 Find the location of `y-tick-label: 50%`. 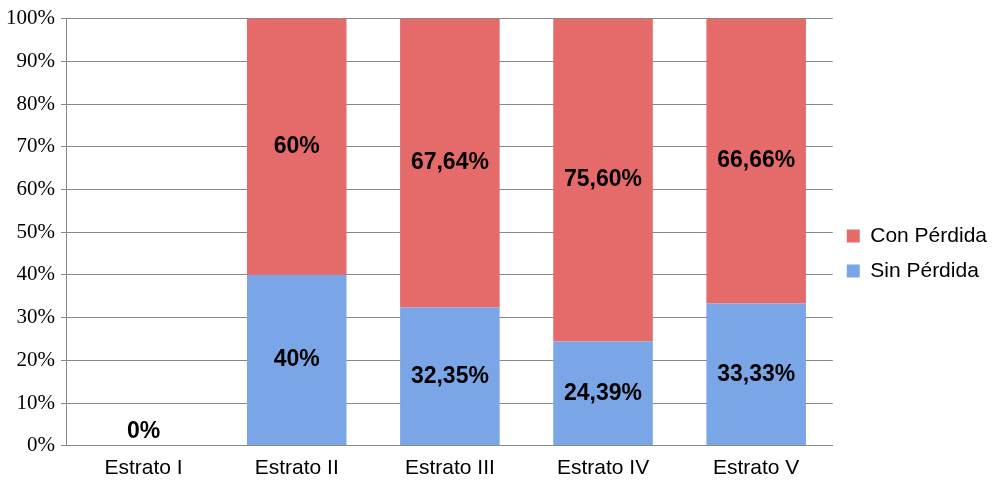

y-tick-label: 50% is located at coordinates (35, 230).